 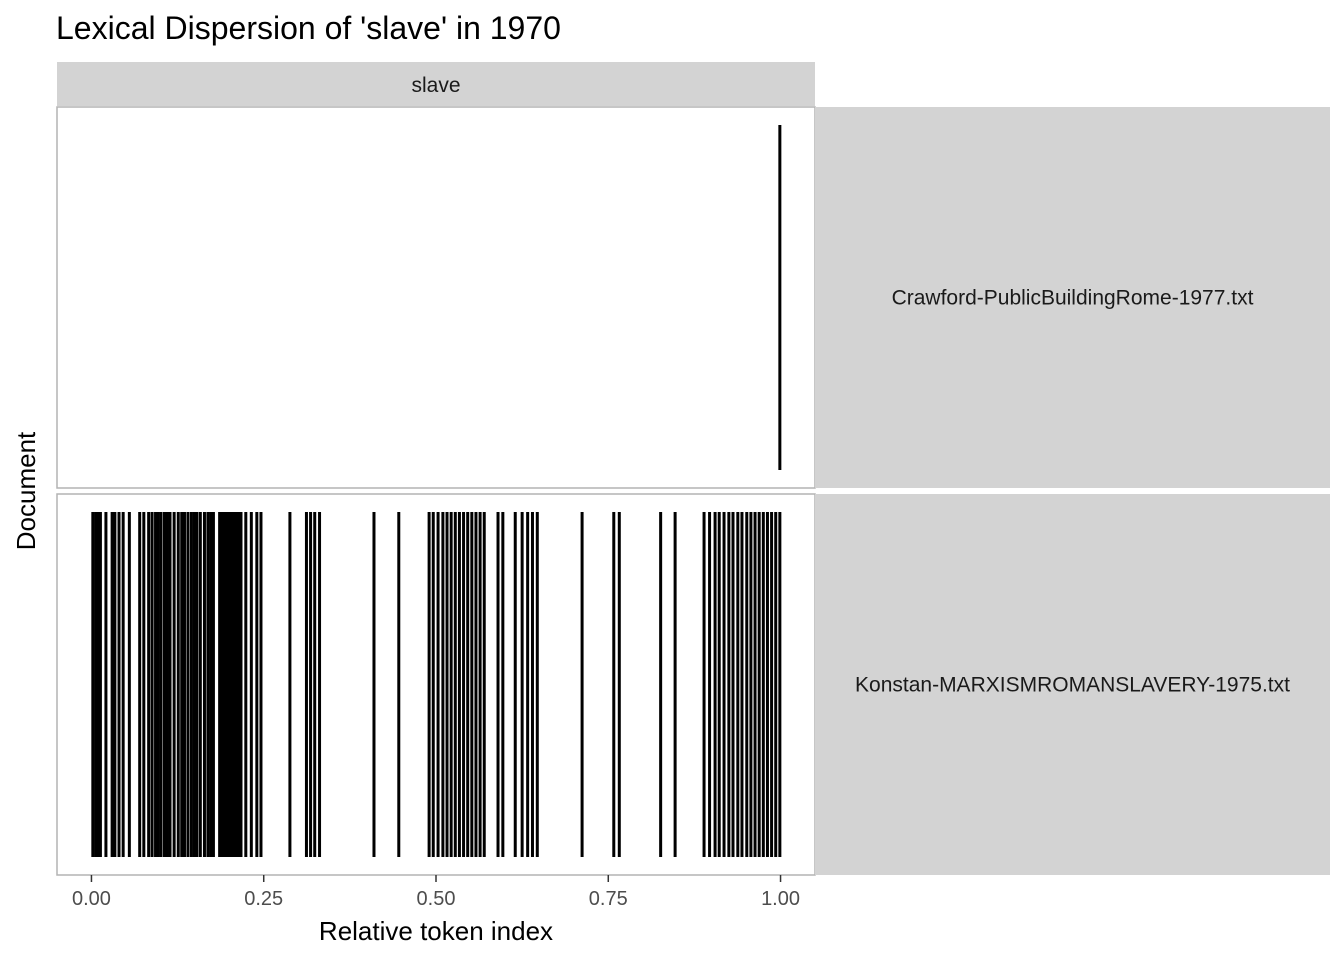 What do you see at coordinates (436, 931) in the screenshot?
I see `x-axis-title: Relative token index` at bounding box center [436, 931].